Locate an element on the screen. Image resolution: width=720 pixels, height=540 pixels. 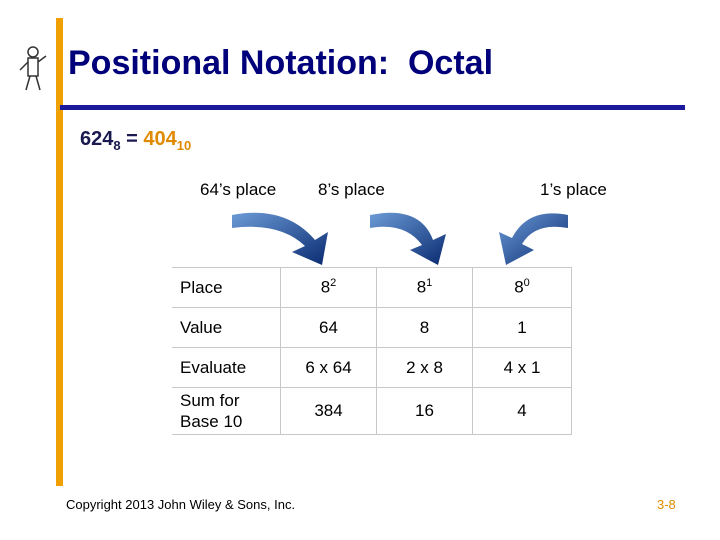
place-label: 64’s place is located at coordinates (238, 189).